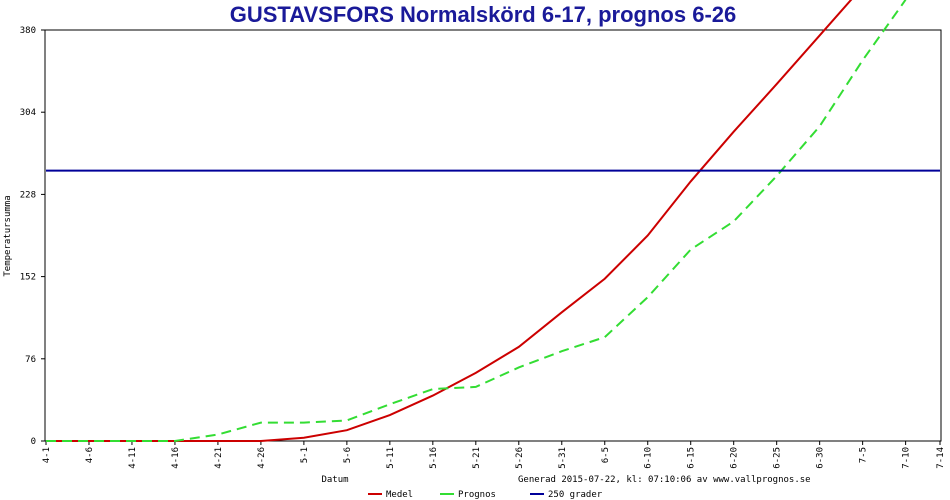  I want to click on x-tick-label: 5-26, so click(520, 458).